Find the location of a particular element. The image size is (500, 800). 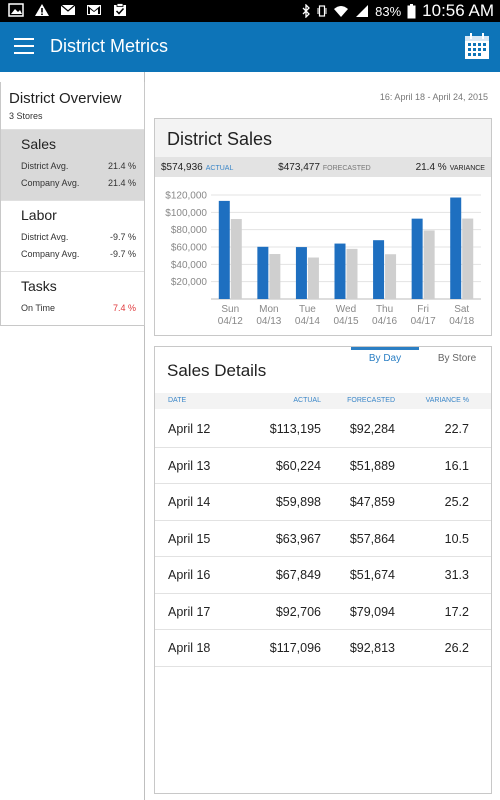

cell-variance: 10.5 is located at coordinates (456, 538).